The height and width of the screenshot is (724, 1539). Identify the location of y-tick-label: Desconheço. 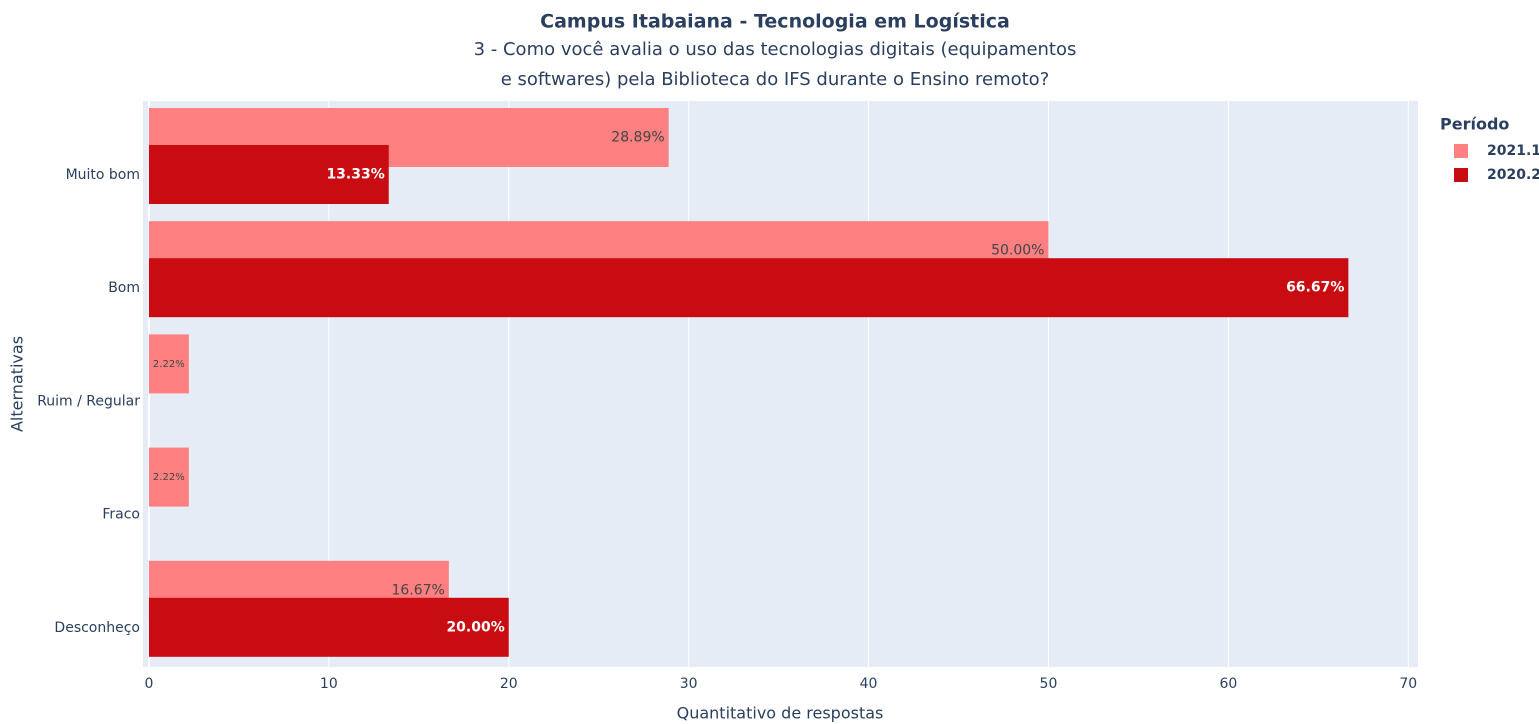
(97, 628).